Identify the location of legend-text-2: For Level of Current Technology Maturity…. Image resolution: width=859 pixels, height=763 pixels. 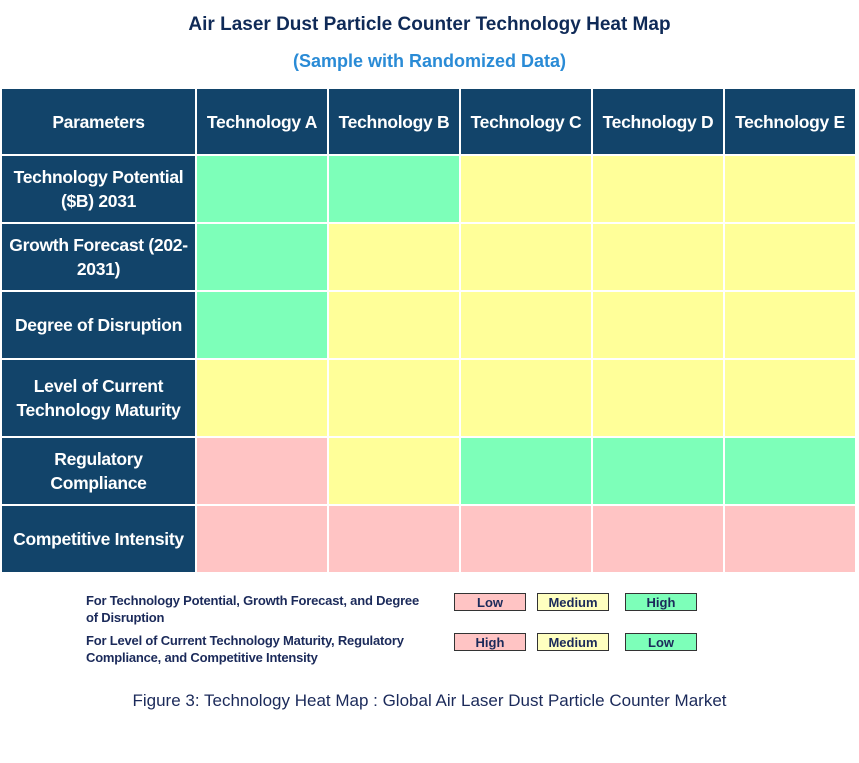
(245, 649).